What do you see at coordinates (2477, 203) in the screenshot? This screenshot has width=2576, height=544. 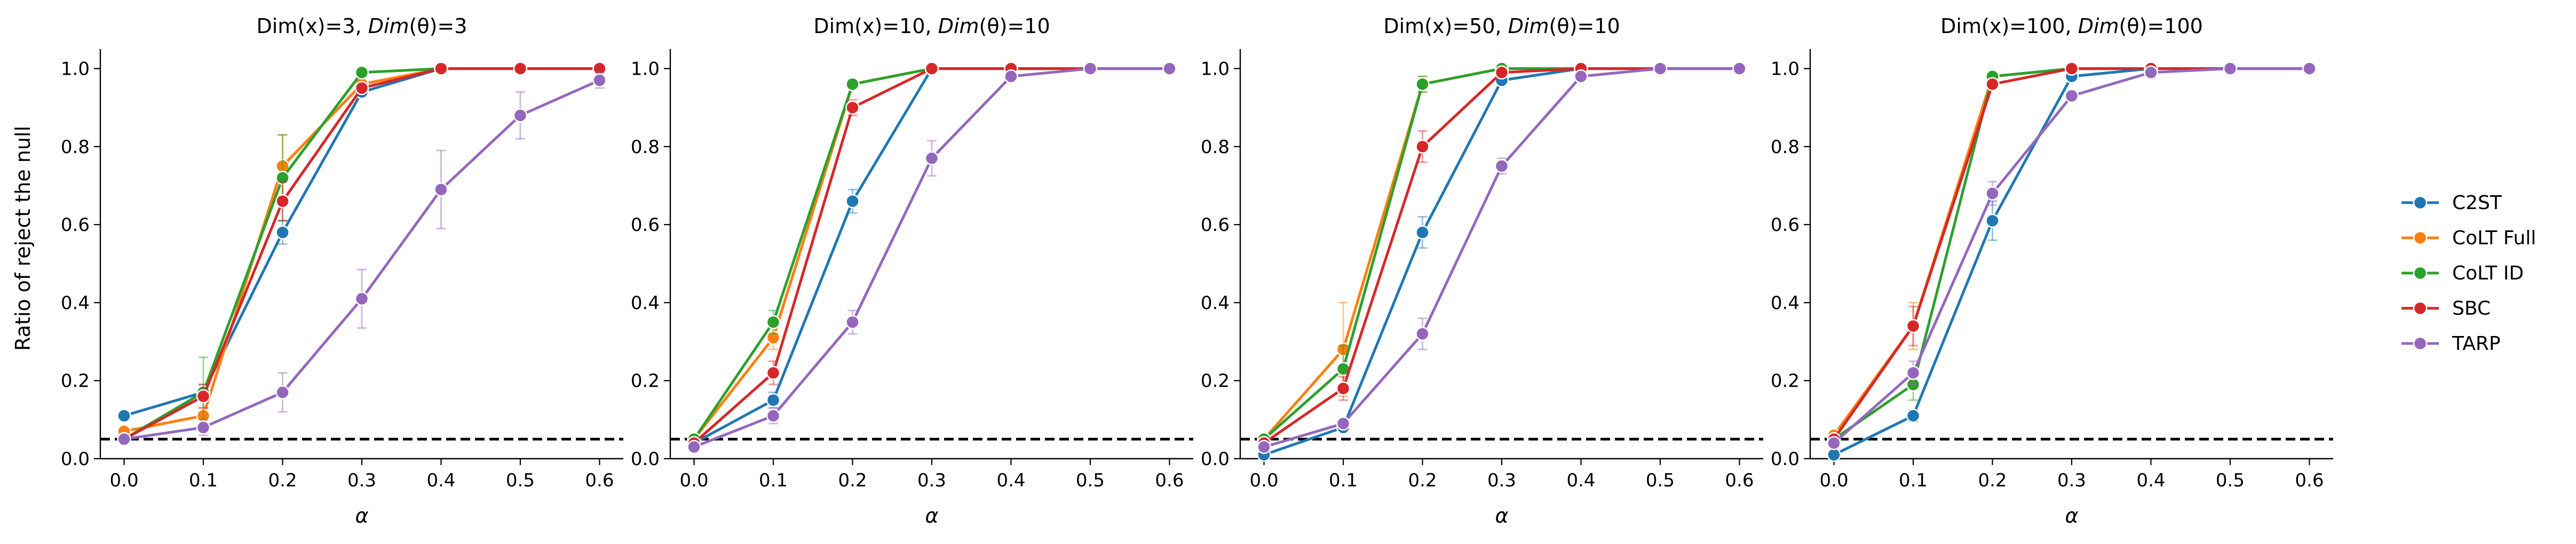 I see `legend-label: C2ST` at bounding box center [2477, 203].